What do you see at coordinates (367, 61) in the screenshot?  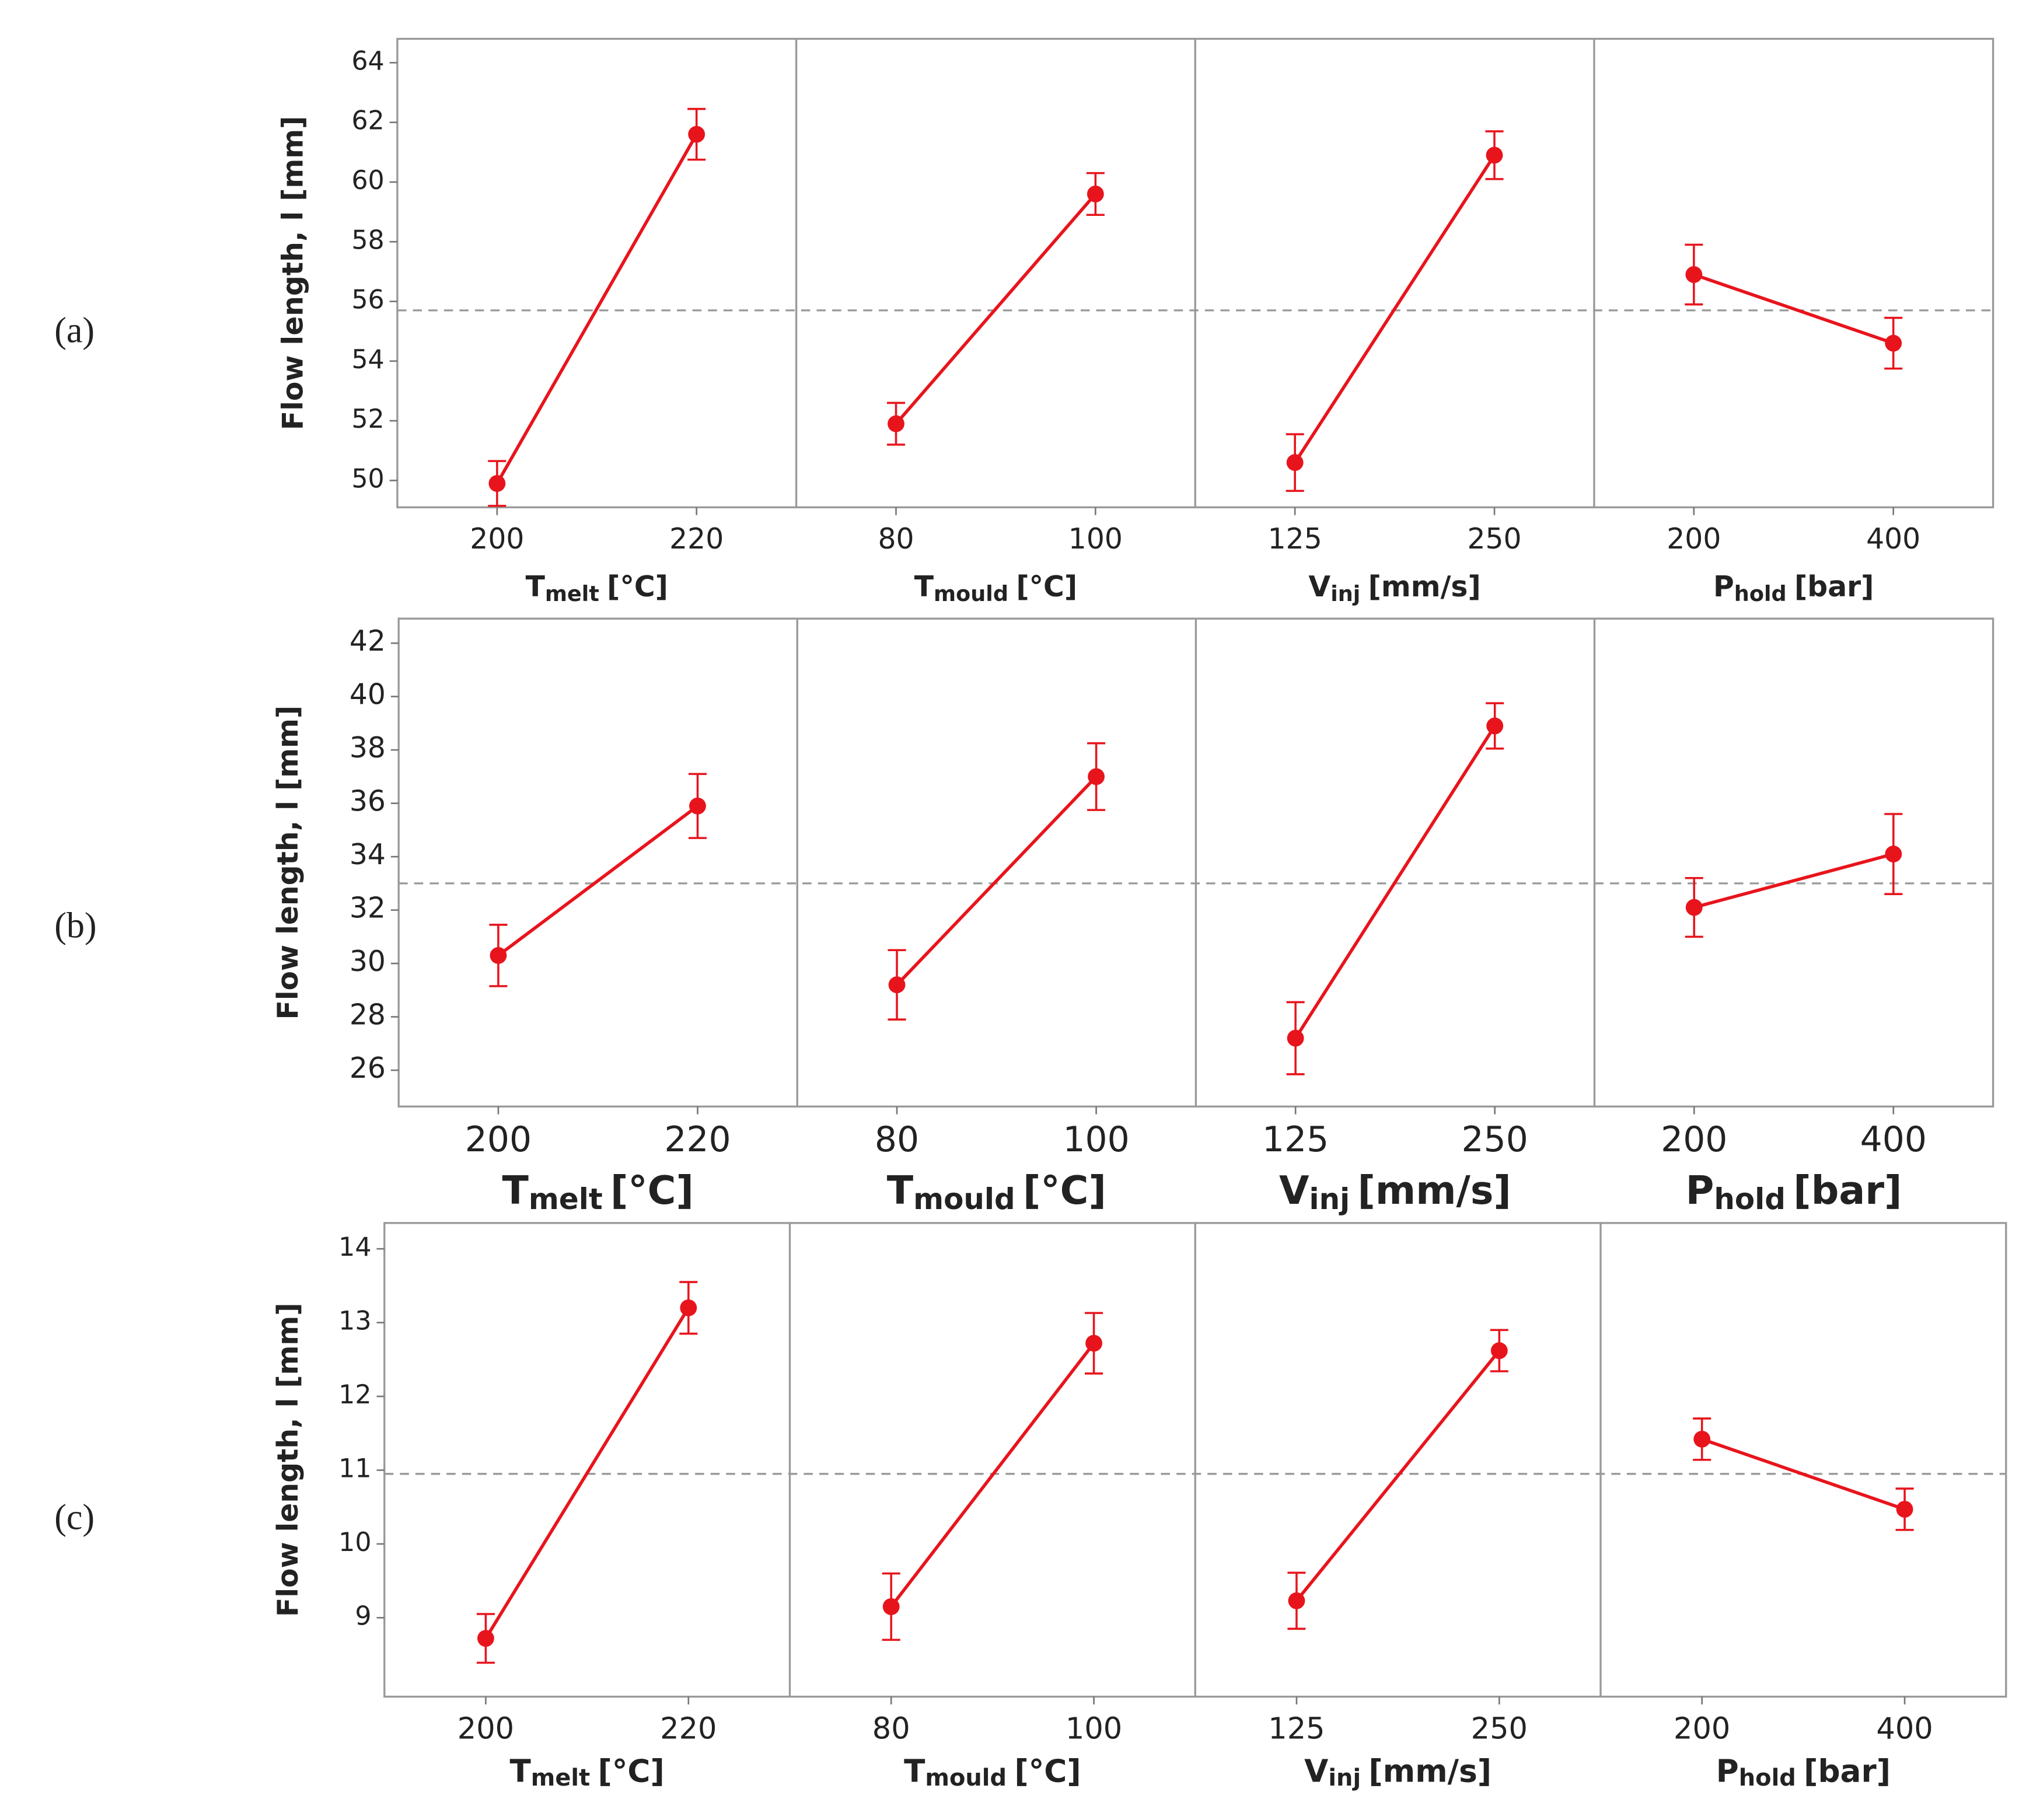 I see `y-tick-label: 64` at bounding box center [367, 61].